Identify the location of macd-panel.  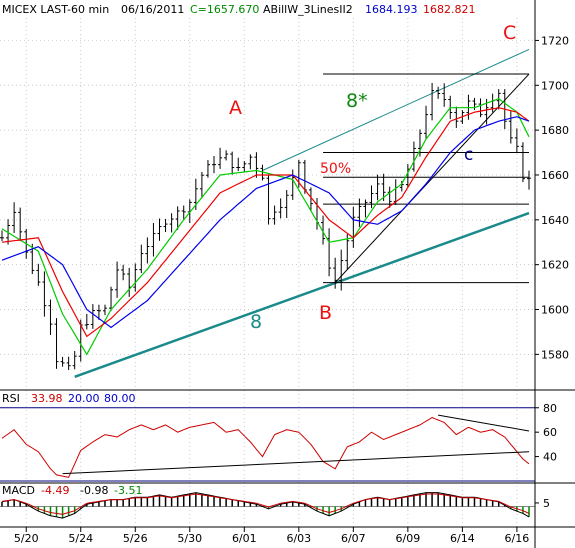
(267, 505).